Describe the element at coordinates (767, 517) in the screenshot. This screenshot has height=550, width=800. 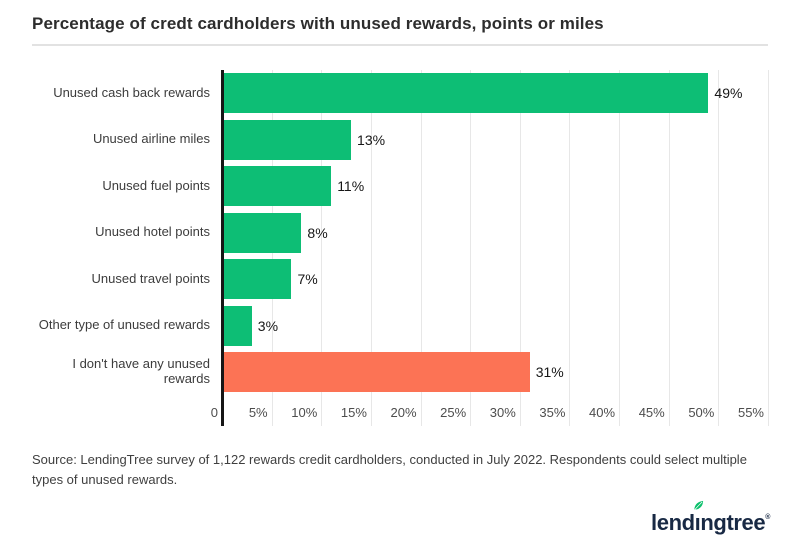
I see `registered-mark: ®` at that location.